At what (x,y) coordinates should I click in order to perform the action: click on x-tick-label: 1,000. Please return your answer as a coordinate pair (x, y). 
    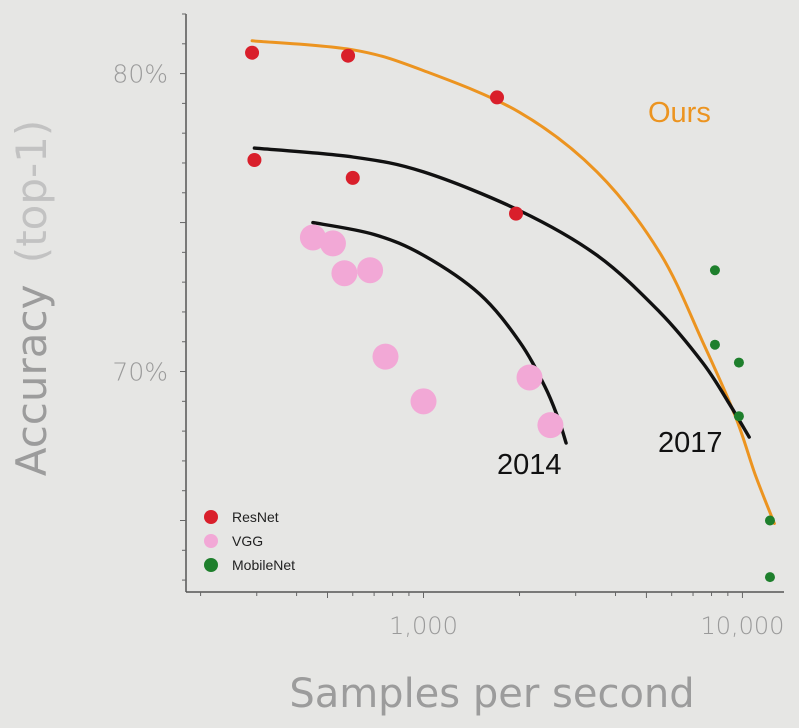
    Looking at the image, I should click on (423, 626).